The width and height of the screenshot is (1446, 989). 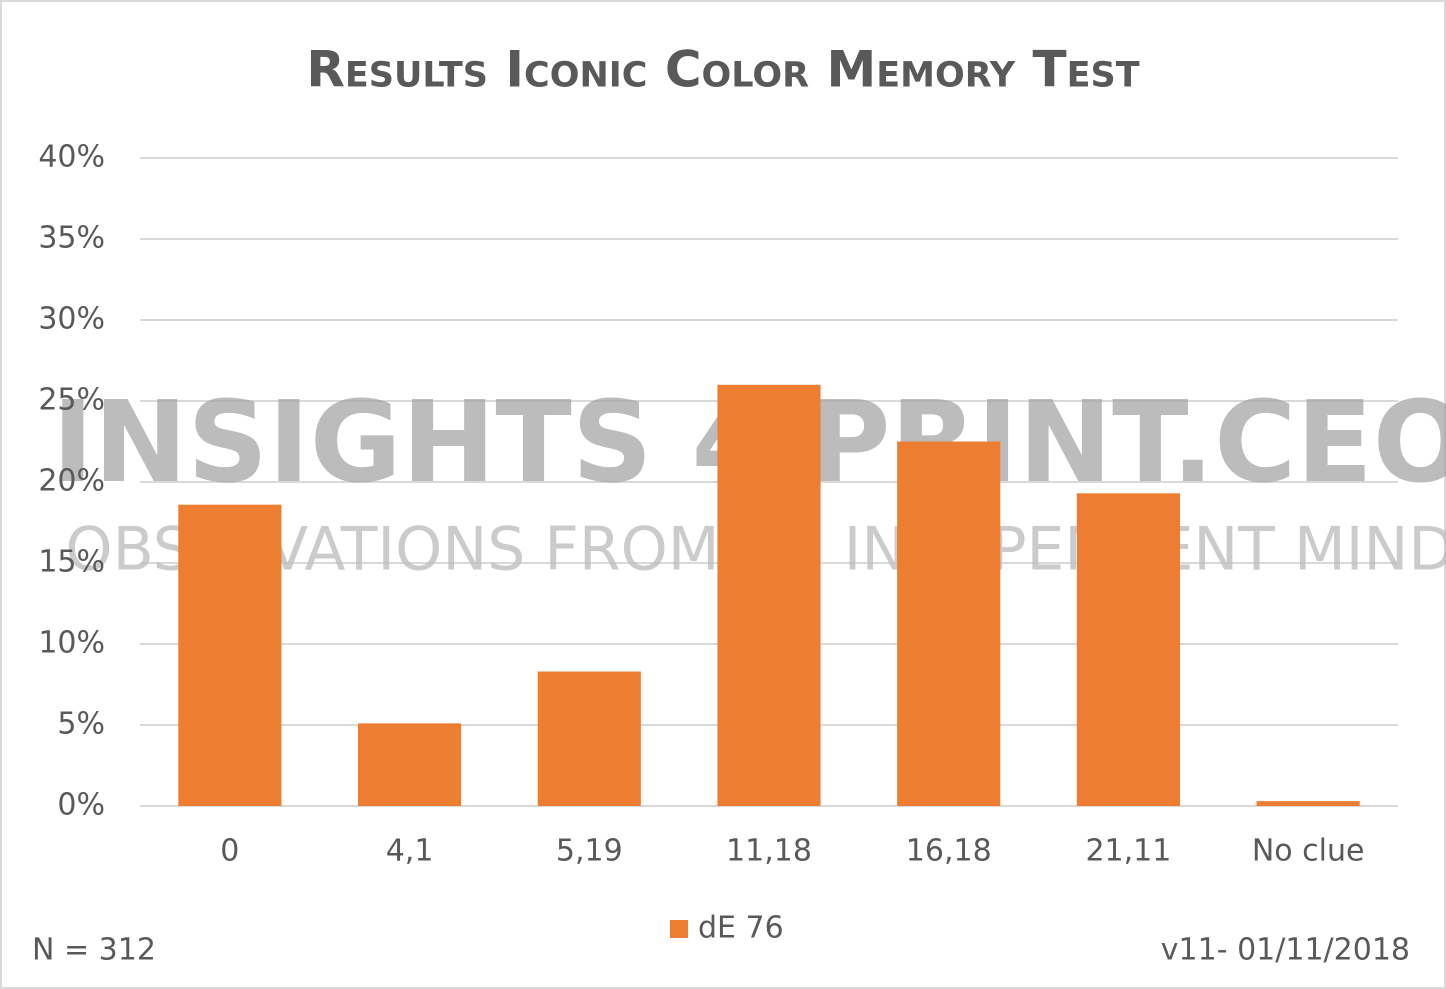 I want to click on footnote: N = 312, so click(x=94, y=950).